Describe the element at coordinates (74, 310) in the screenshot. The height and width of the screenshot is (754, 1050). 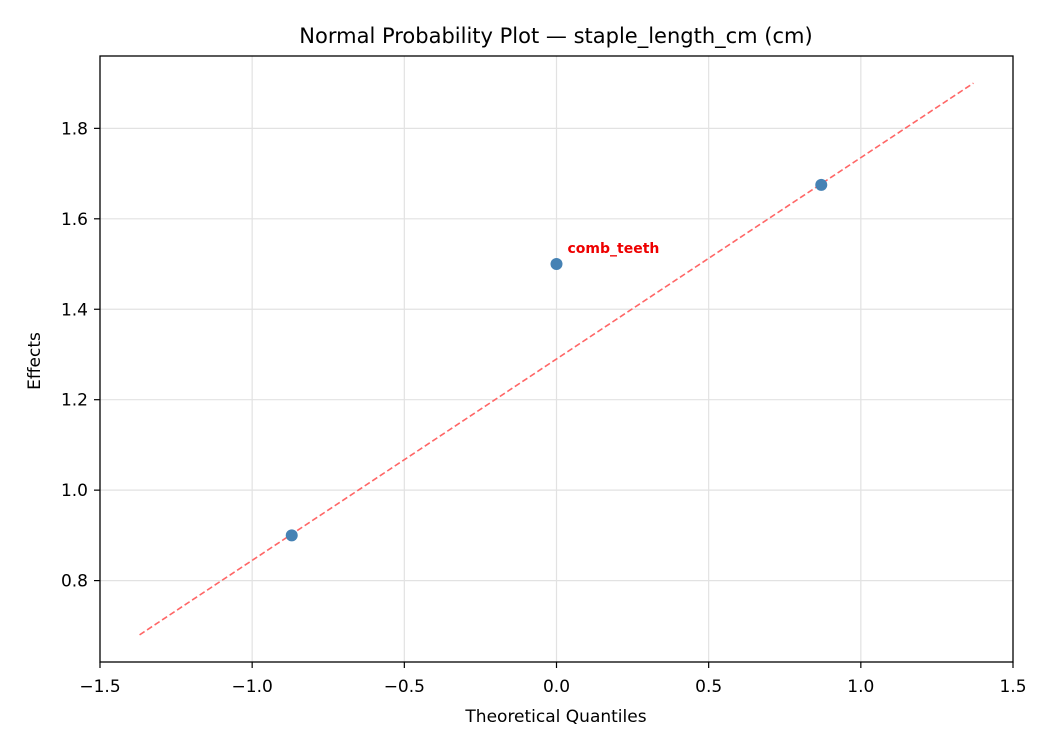
I see `y-tick-label: 1.4` at that location.